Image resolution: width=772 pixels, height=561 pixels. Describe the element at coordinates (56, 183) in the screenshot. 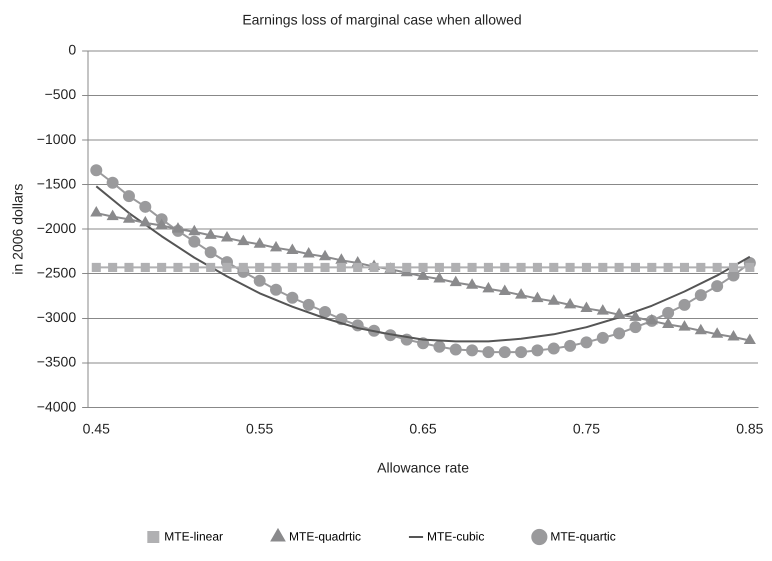

I see `y-tick-label: −1500` at that location.